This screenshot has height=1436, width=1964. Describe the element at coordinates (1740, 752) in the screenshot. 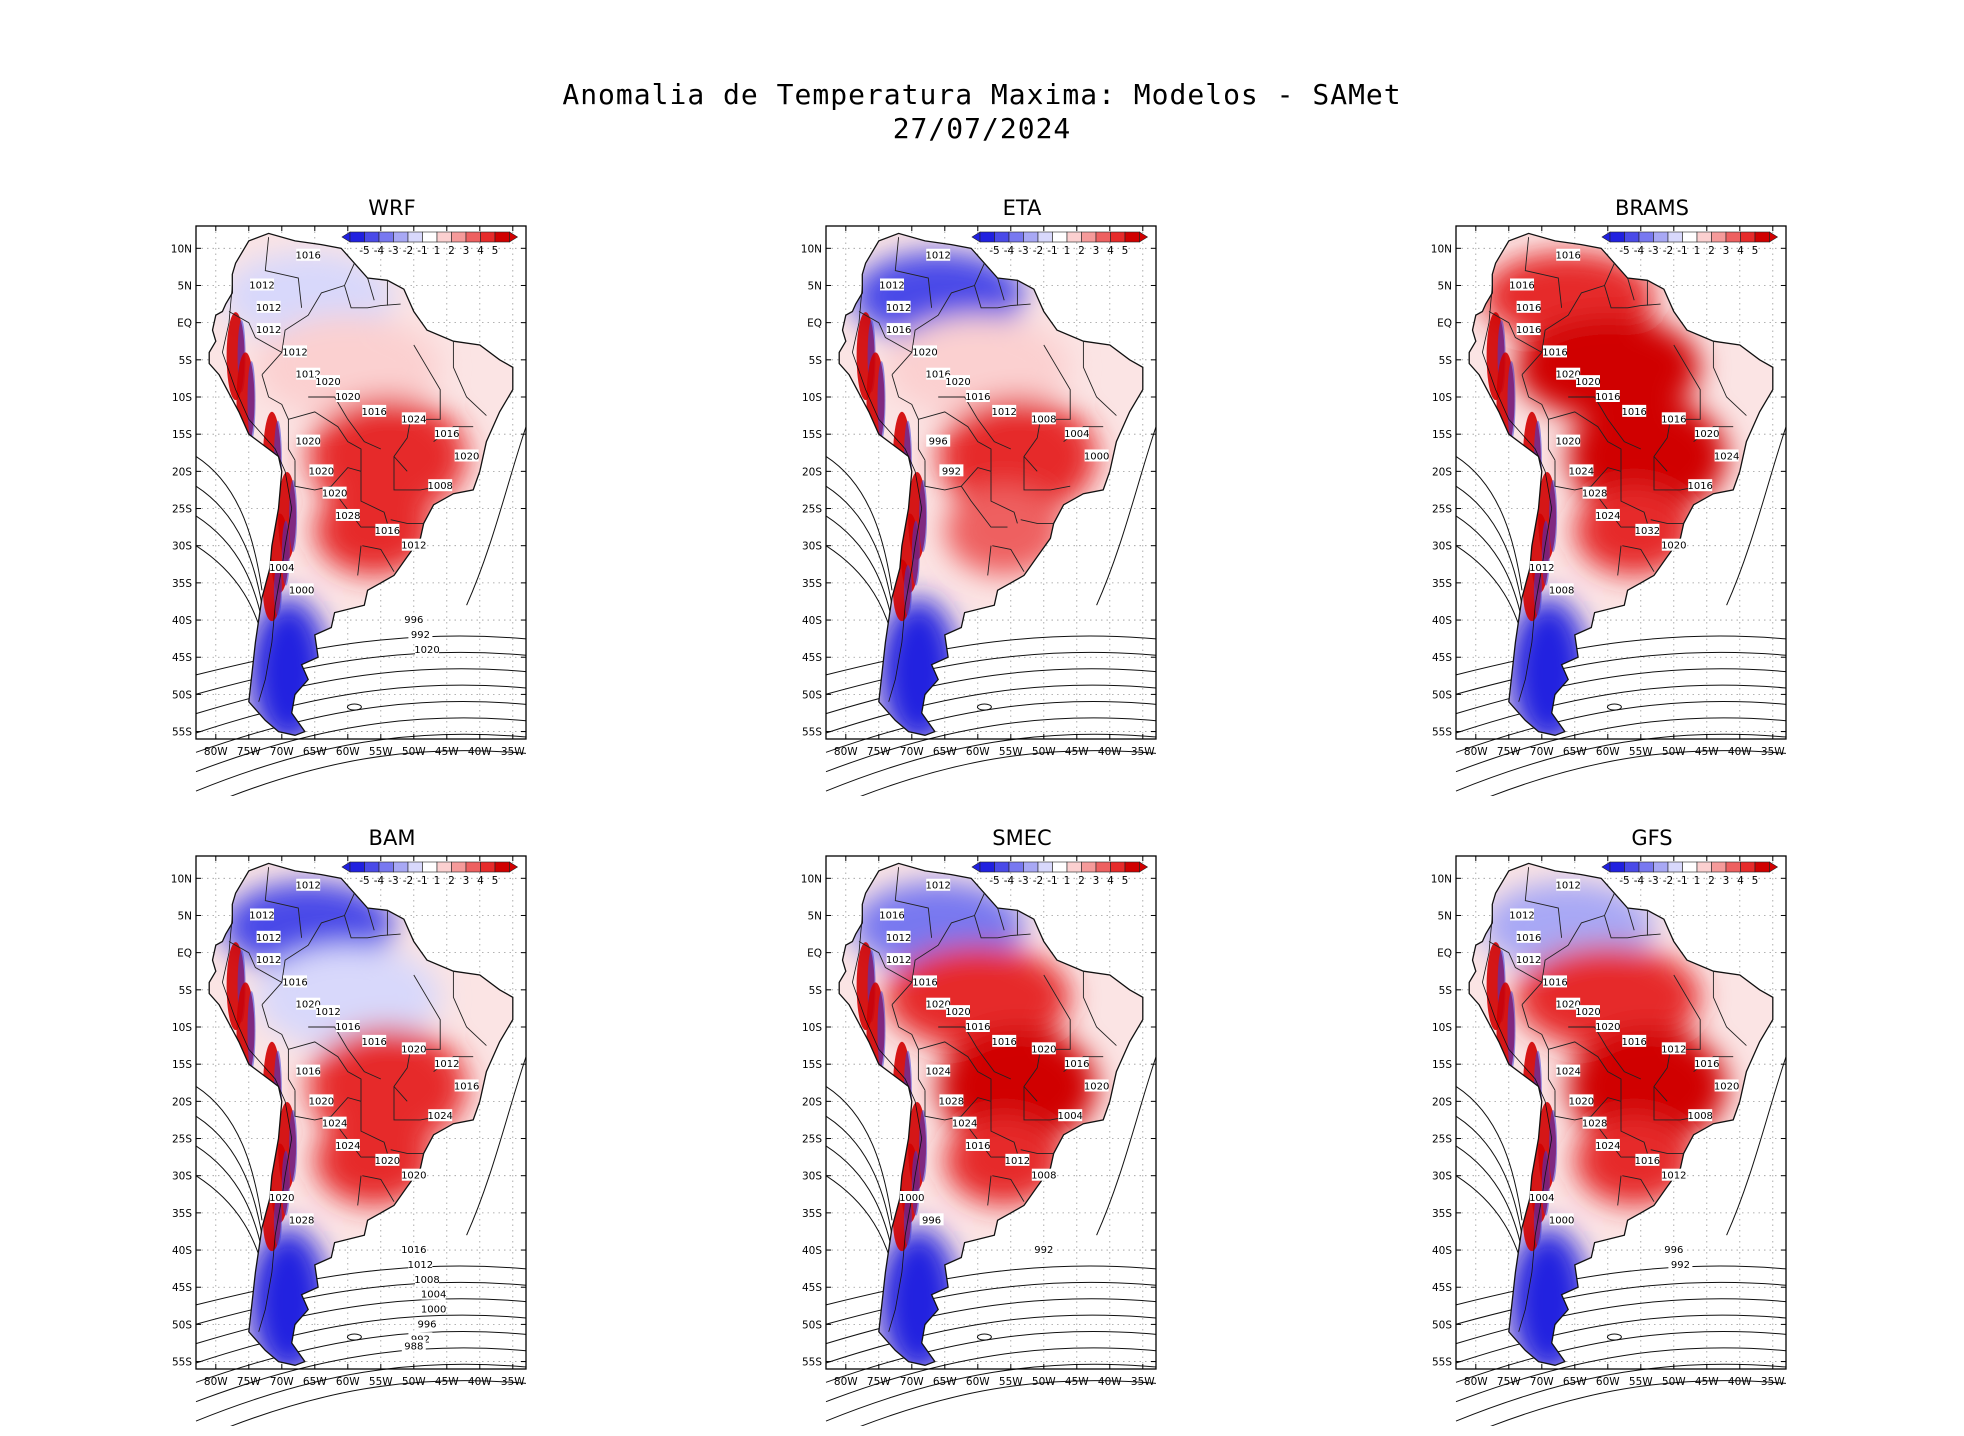

I see `lon-tick-label: 40W` at that location.